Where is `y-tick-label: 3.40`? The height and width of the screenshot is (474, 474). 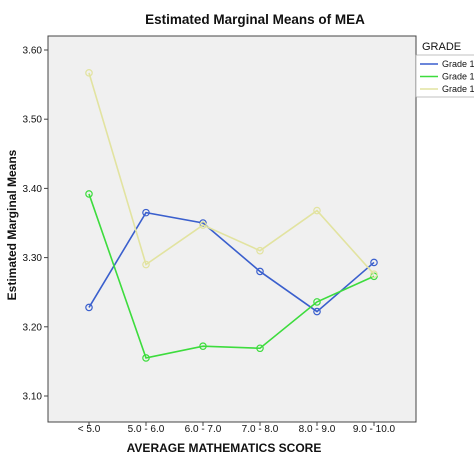 y-tick-label: 3.40 is located at coordinates (33, 189).